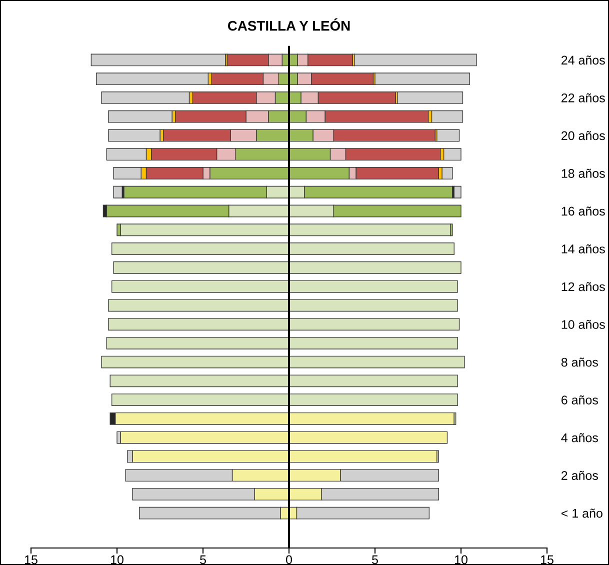 The width and height of the screenshot is (609, 565). What do you see at coordinates (583, 249) in the screenshot?
I see `y-tick-label: 14 años` at bounding box center [583, 249].